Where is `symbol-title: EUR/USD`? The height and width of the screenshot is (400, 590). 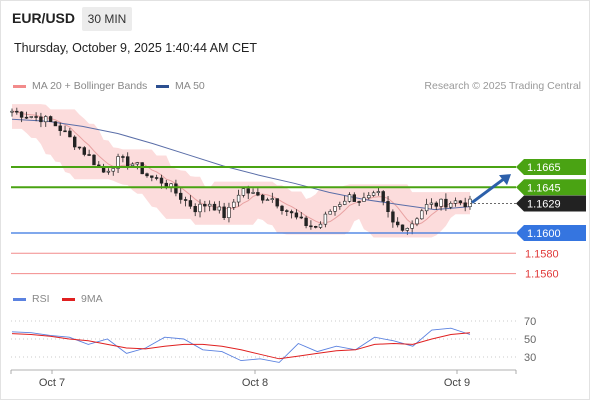
symbol-title: EUR/USD is located at coordinates (44, 18).